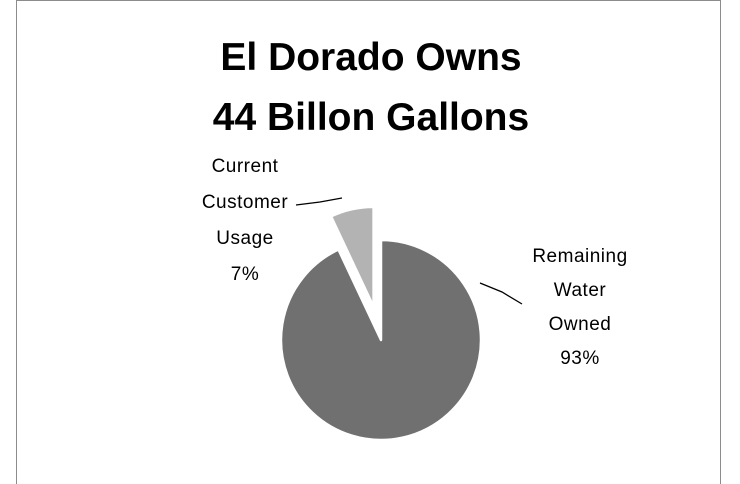  I want to click on chart-title-line-1: El Dorado Owns, so click(370, 57).